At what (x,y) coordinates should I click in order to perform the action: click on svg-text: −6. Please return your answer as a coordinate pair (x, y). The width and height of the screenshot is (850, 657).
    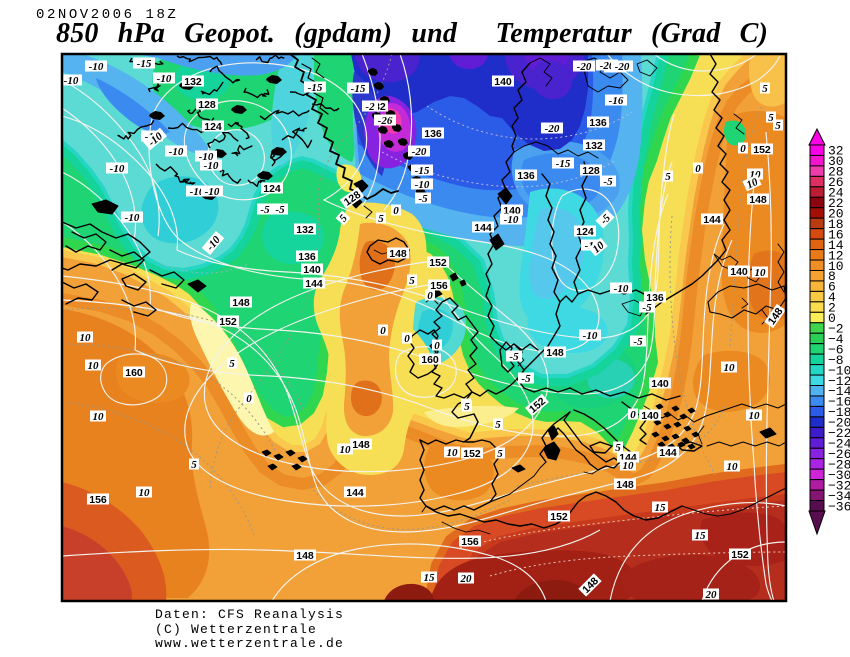
    Looking at the image, I should click on (836, 349).